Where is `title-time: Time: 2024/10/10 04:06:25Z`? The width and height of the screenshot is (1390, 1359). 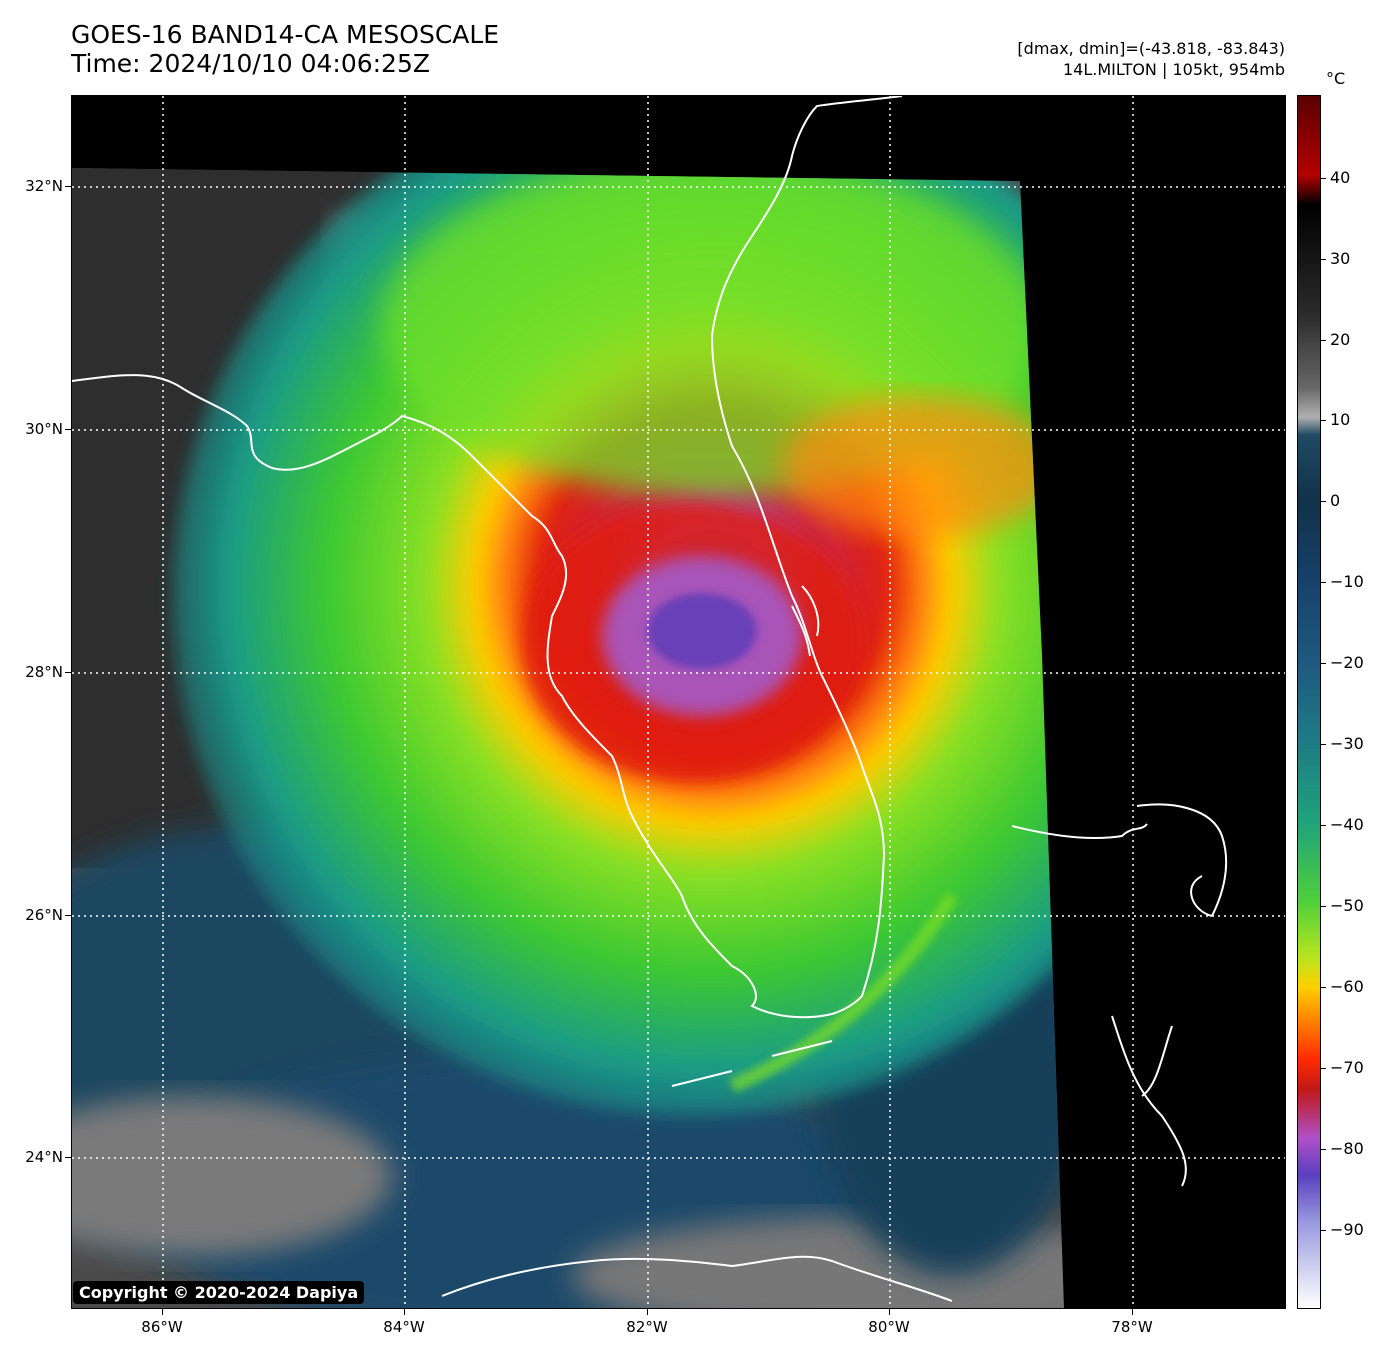 title-time: Time: 2024/10/10 04:06:25Z is located at coordinates (250, 63).